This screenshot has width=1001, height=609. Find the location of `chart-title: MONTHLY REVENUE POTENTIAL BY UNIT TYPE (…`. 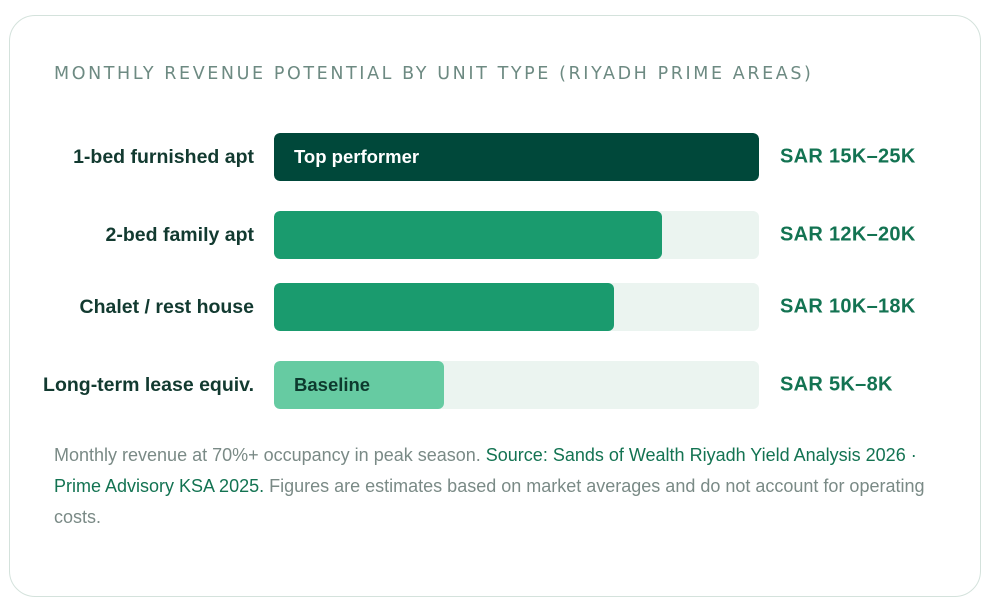

chart-title: MONTHLY REVENUE POTENTIAL BY UNIT TYPE (… is located at coordinates (434, 74).